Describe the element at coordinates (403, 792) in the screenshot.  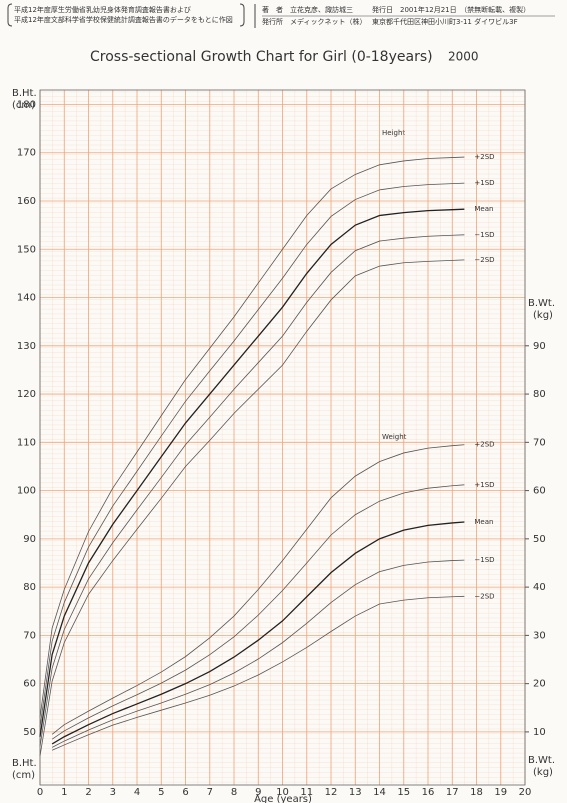
I see `x-tick-label: 15` at that location.